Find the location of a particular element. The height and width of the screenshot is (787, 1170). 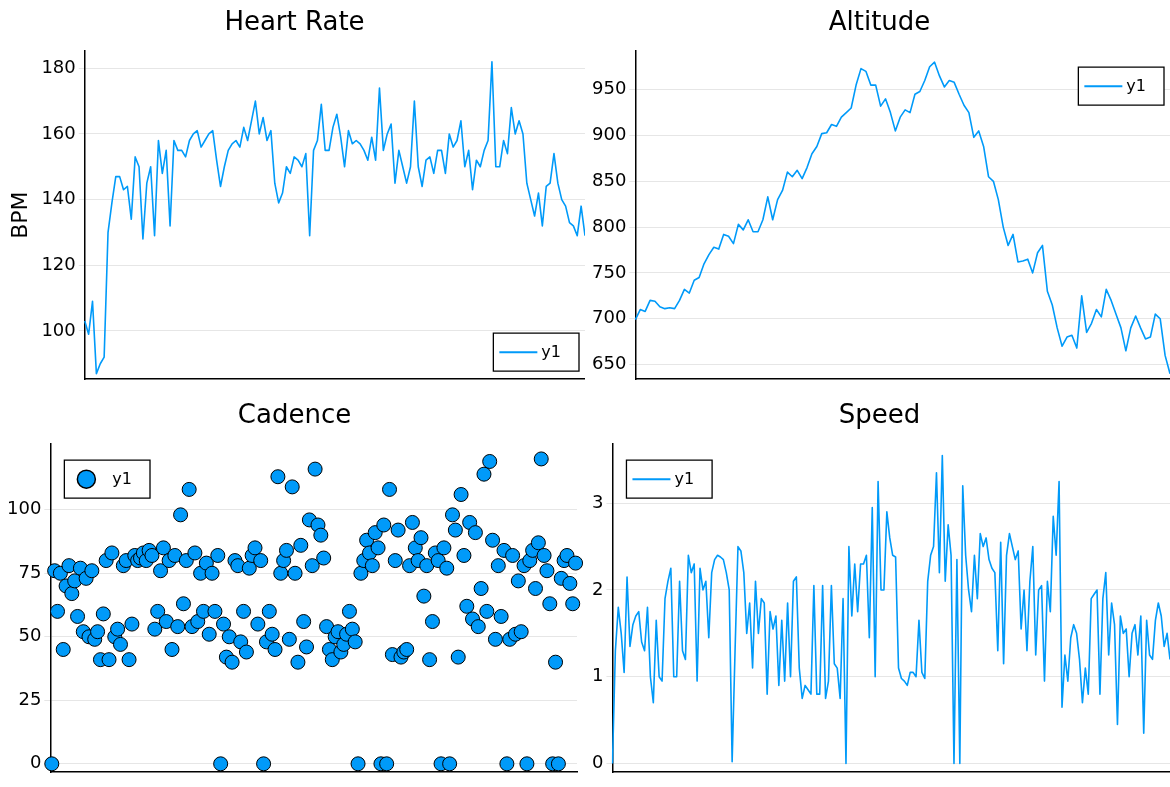

y-tick-label: 950 is located at coordinates (609, 88).